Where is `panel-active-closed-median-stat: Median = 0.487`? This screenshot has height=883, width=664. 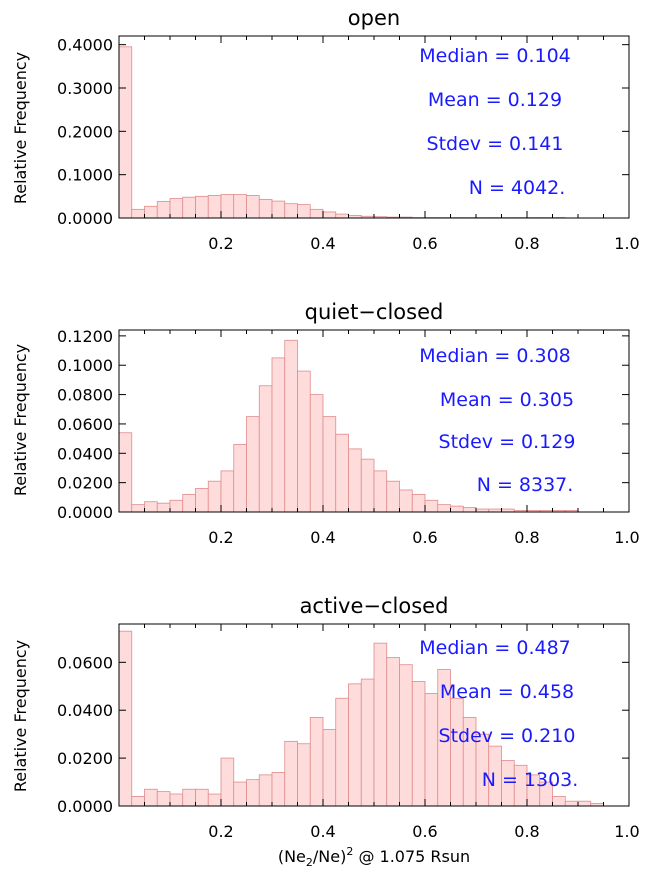 panel-active-closed-median-stat: Median = 0.487 is located at coordinates (495, 648).